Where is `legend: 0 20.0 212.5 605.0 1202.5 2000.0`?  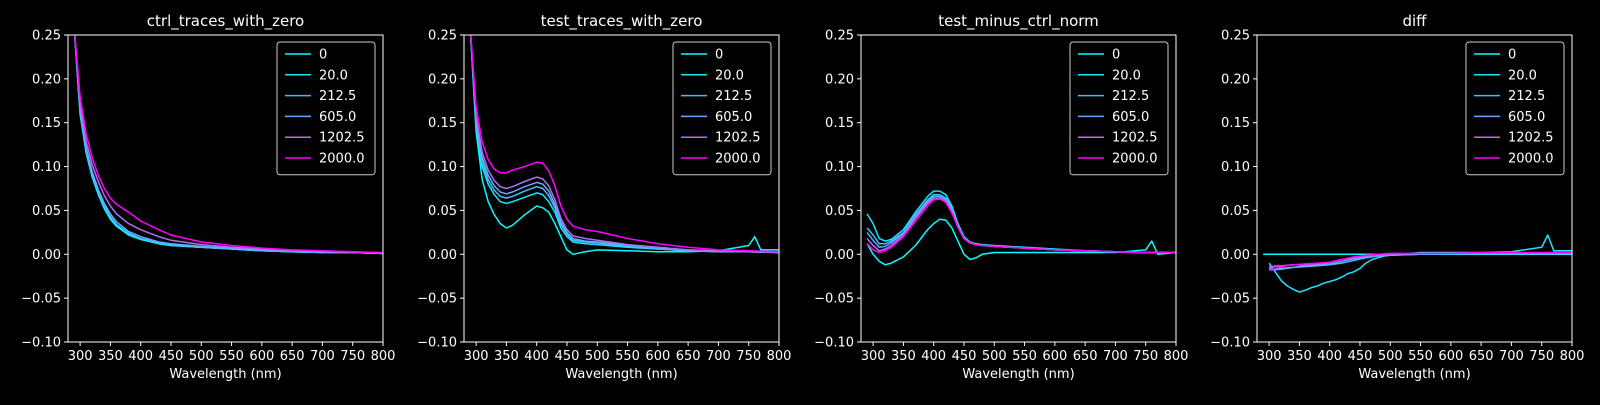
legend: 0 20.0 212.5 605.0 1202.5 2000.0 is located at coordinates (722, 108).